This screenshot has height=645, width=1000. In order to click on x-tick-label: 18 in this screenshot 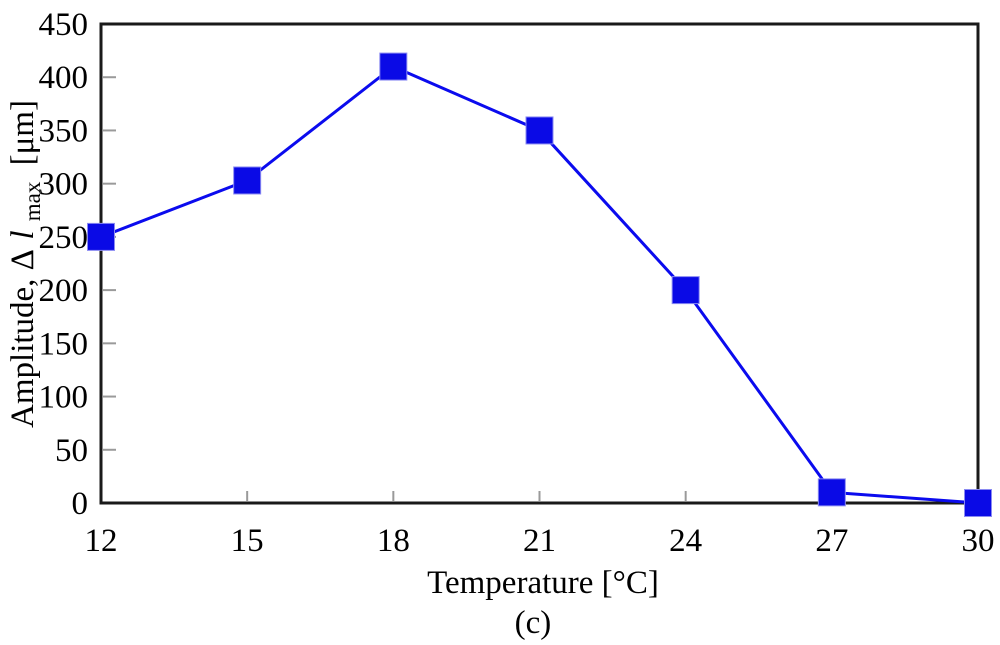, I will do `click(393, 541)`.